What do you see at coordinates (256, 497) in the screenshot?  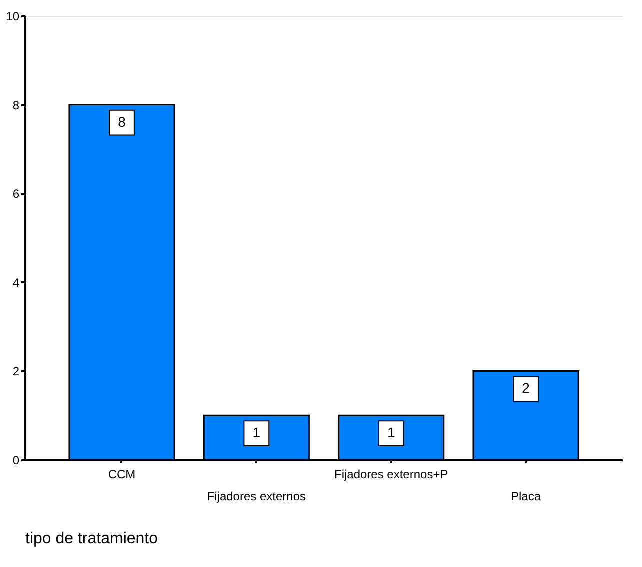 I see `x-tick-label: Fijadores externos` at bounding box center [256, 497].